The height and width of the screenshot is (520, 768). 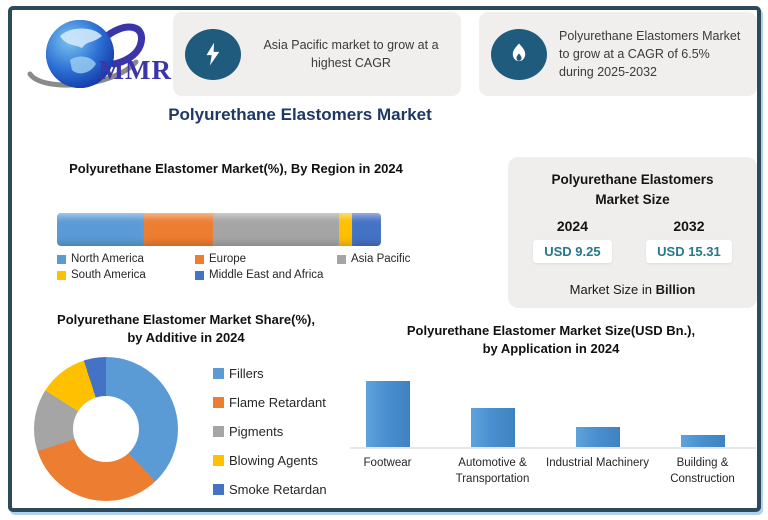 What do you see at coordinates (553, 448) in the screenshot?
I see `application-axis-line` at bounding box center [553, 448].